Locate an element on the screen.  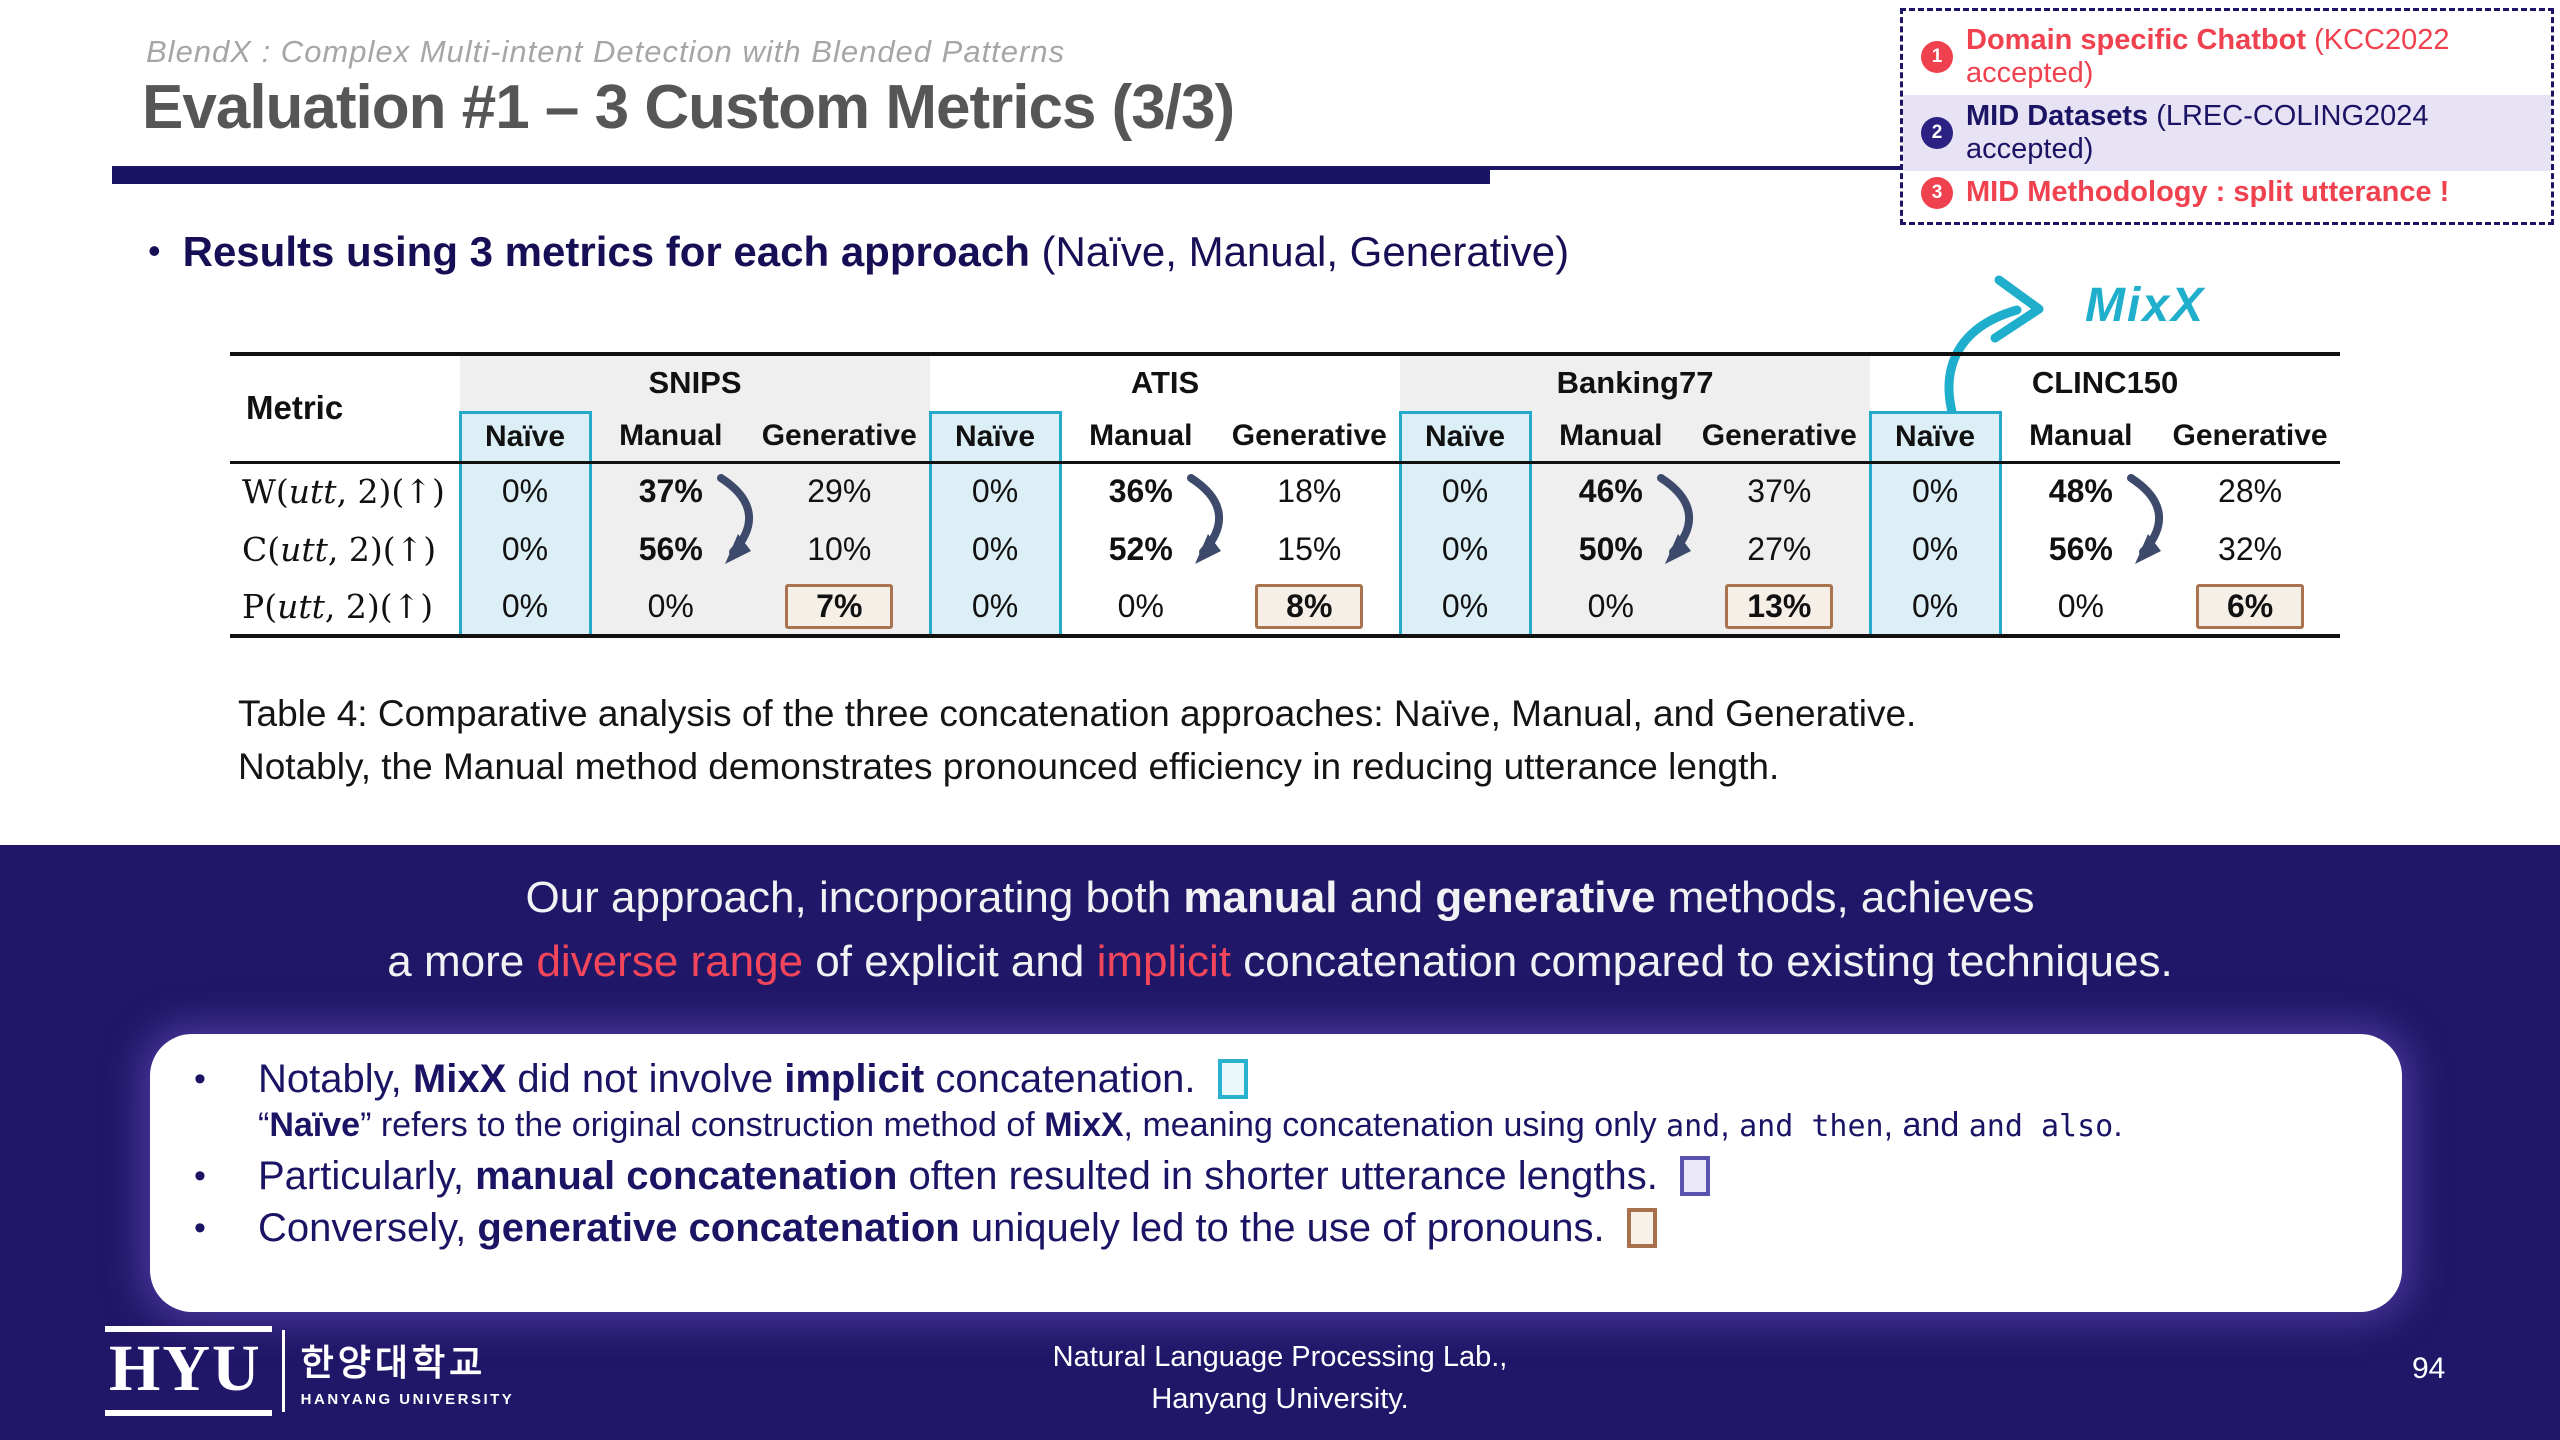
hyu-logo-korean: 한양대학교 is located at coordinates (393, 1362).